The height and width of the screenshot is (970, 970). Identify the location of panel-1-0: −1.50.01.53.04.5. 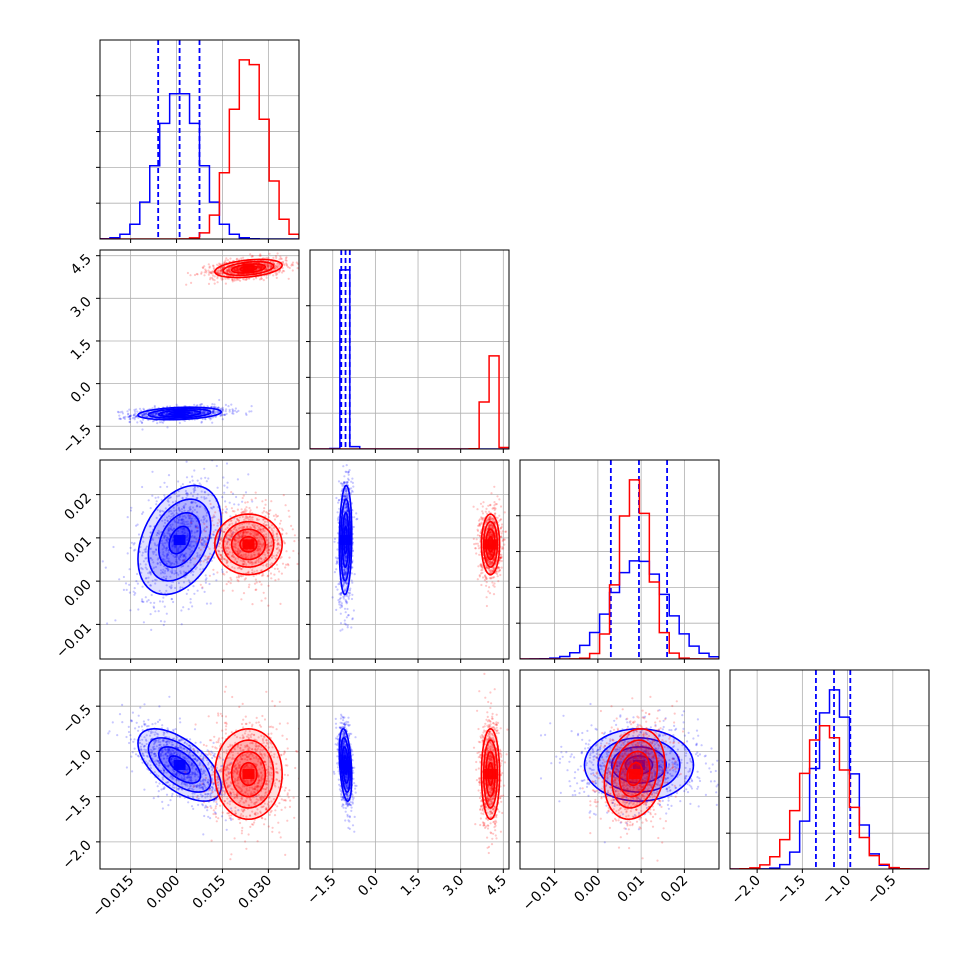
(179, 353).